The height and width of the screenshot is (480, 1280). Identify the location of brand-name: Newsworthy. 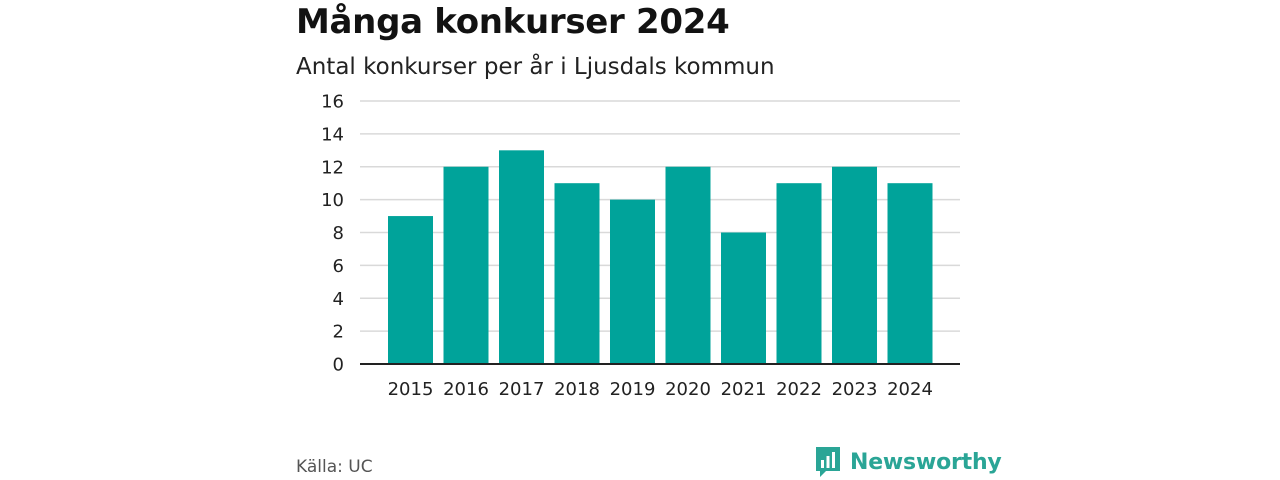
(926, 462).